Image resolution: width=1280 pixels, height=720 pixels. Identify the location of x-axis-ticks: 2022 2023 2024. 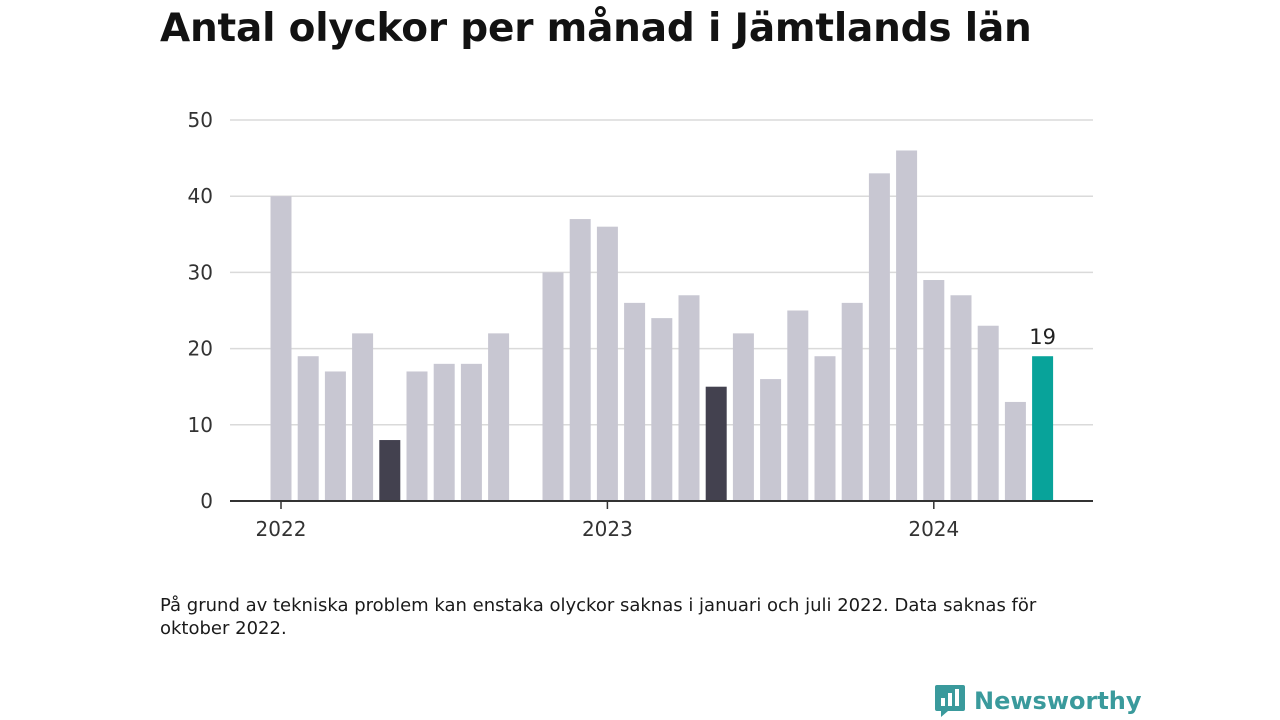
(607, 521).